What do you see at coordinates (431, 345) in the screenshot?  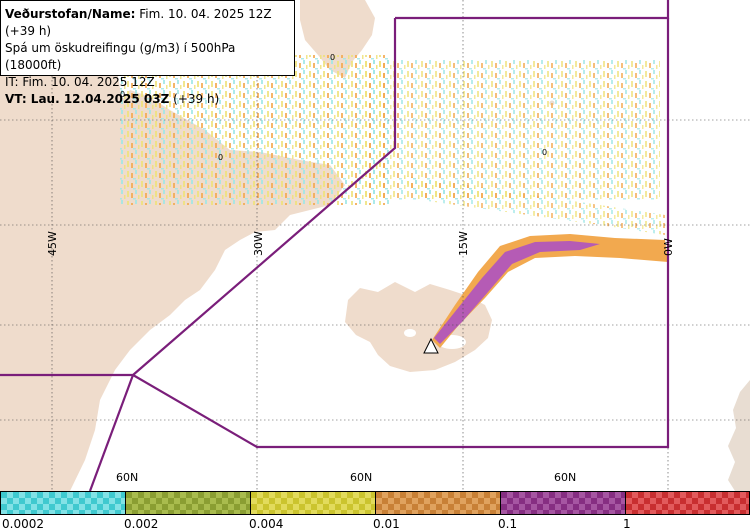 I see `volcano-source-icon` at bounding box center [431, 345].